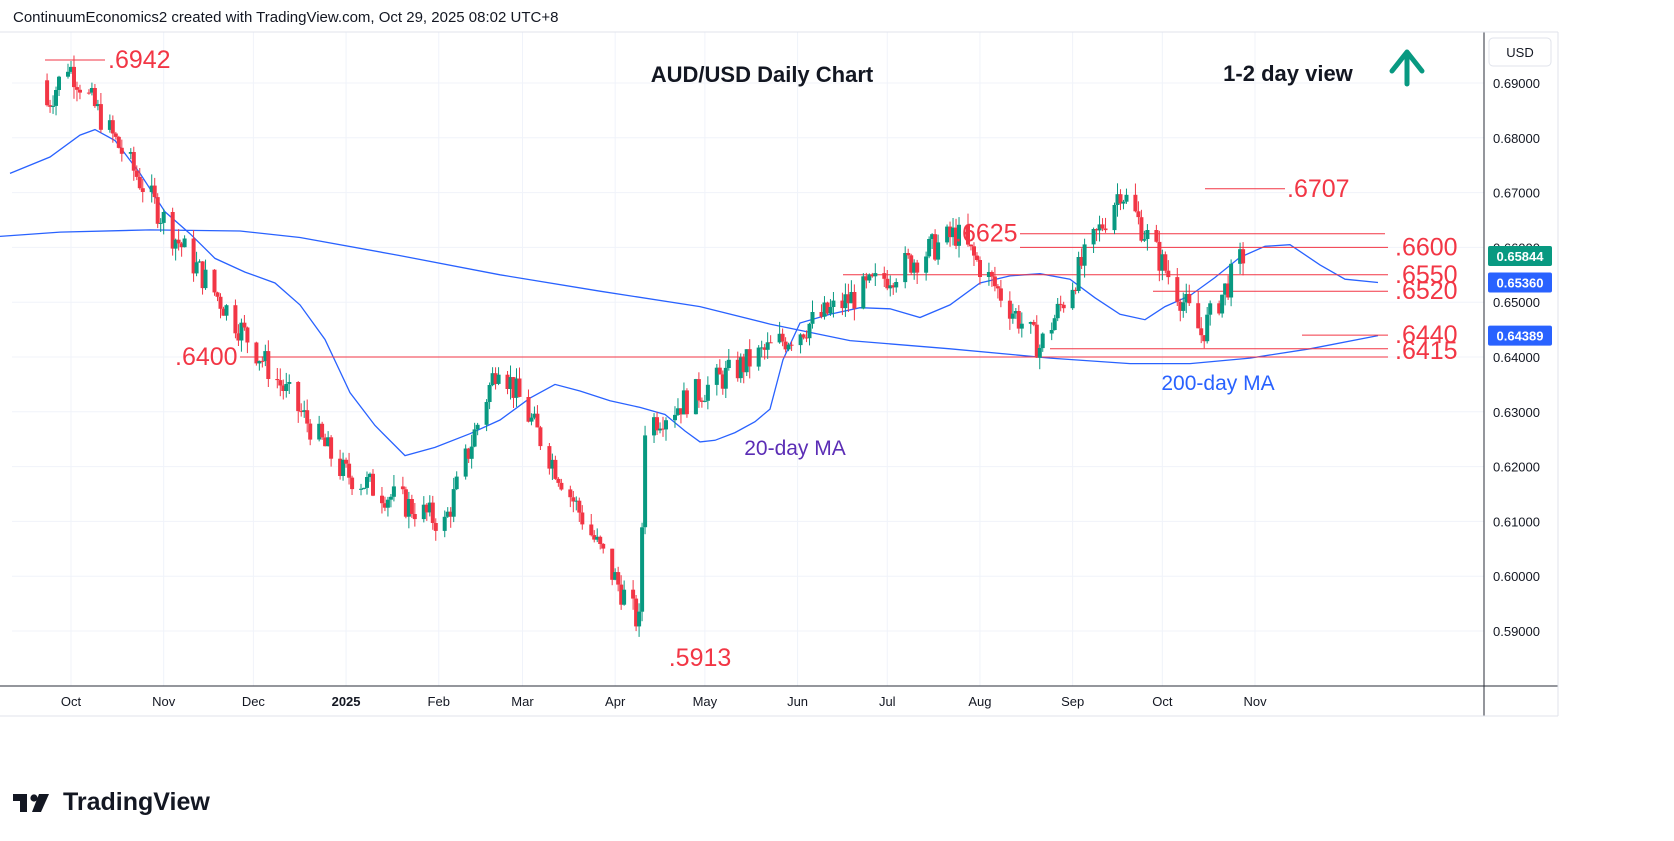 This screenshot has height=841, width=1674. Describe the element at coordinates (1520, 336) in the screenshot. I see `price-tag-label: 0.64389` at that location.